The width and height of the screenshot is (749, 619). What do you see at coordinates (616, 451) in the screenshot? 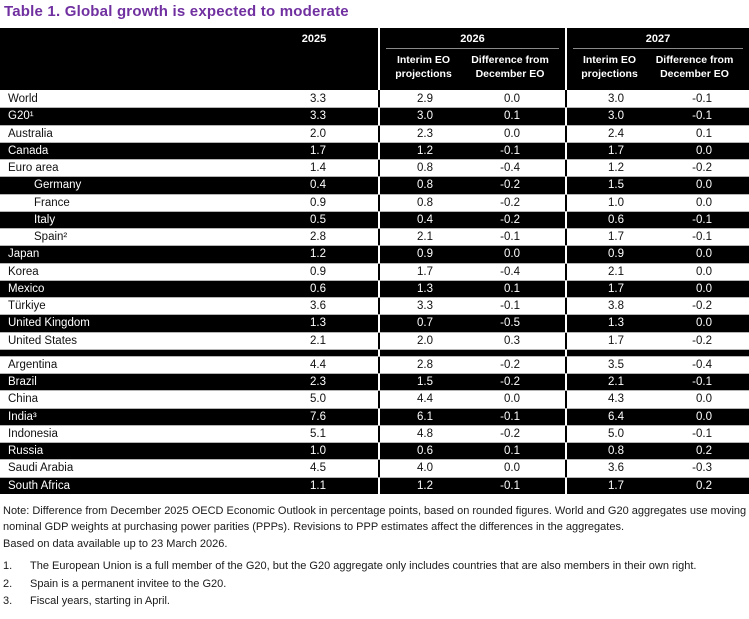
I see `value-2027-projection: 0.8` at bounding box center [616, 451].